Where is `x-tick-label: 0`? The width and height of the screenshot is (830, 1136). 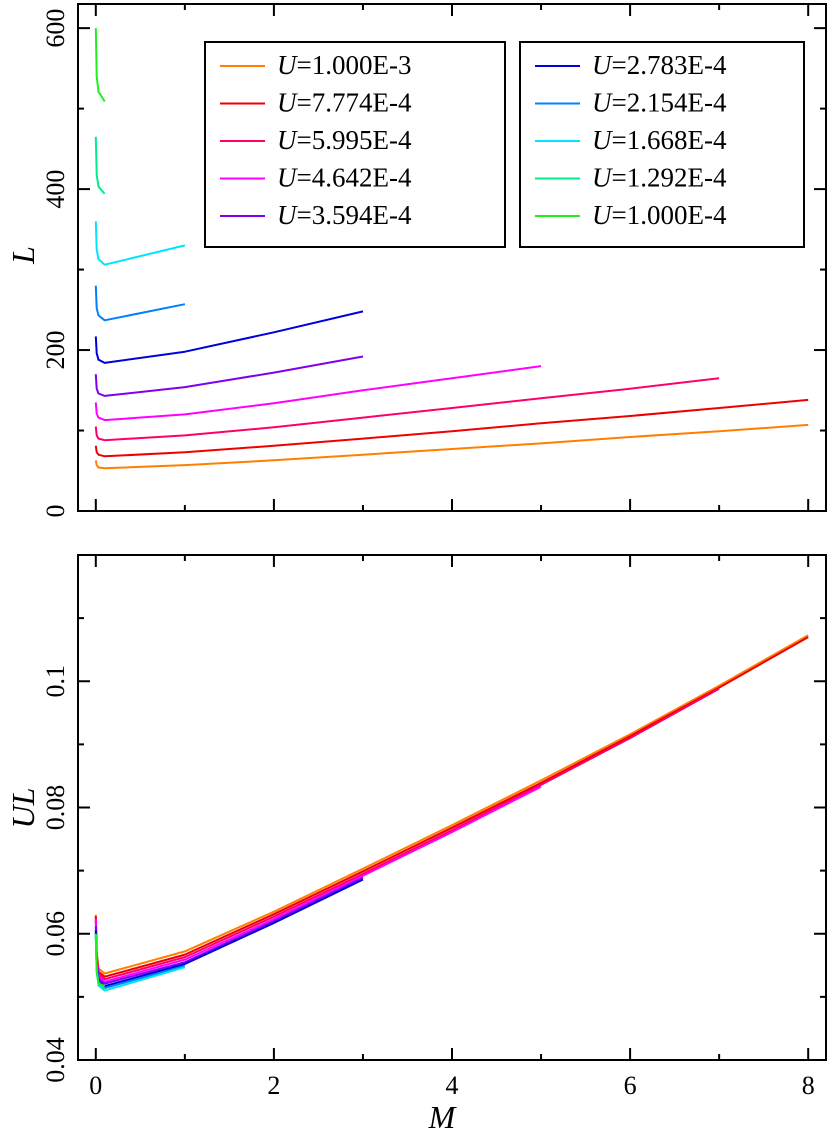 x-tick-label: 0 is located at coordinates (95, 1085).